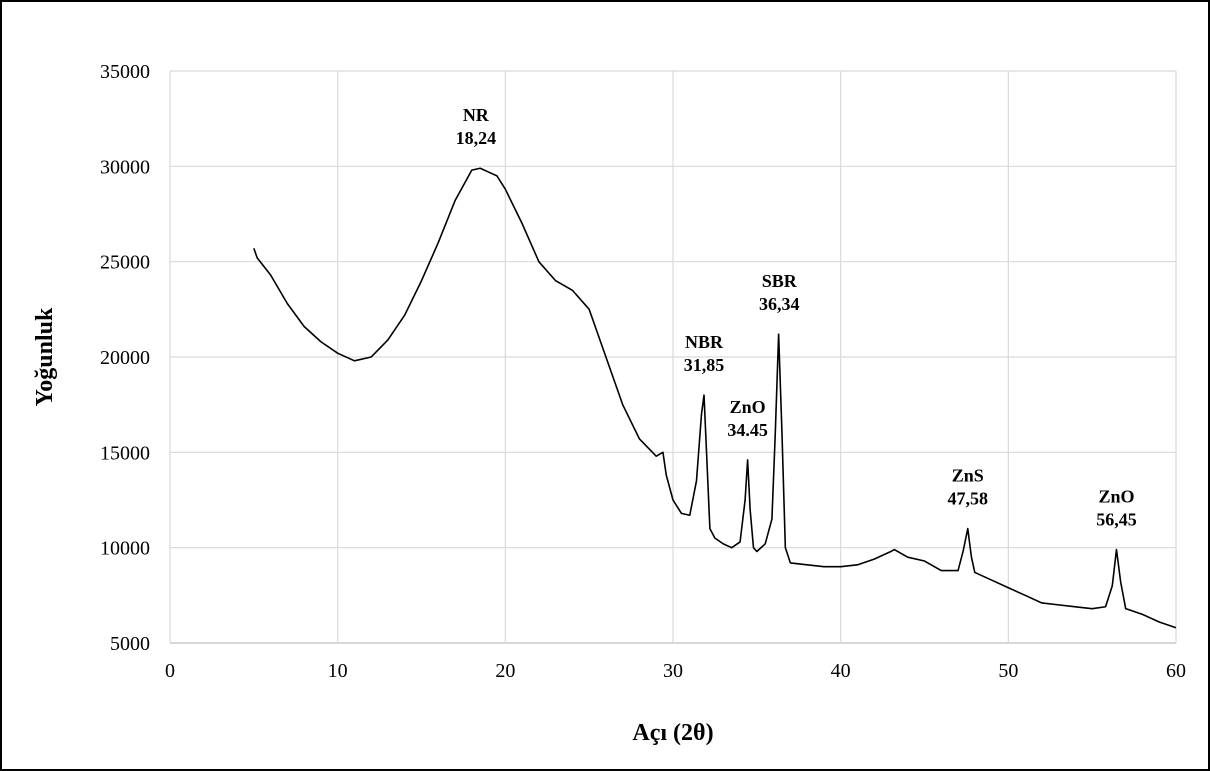 The height and width of the screenshot is (771, 1210). What do you see at coordinates (747, 430) in the screenshot?
I see `annotation-value: 34.45` at bounding box center [747, 430].